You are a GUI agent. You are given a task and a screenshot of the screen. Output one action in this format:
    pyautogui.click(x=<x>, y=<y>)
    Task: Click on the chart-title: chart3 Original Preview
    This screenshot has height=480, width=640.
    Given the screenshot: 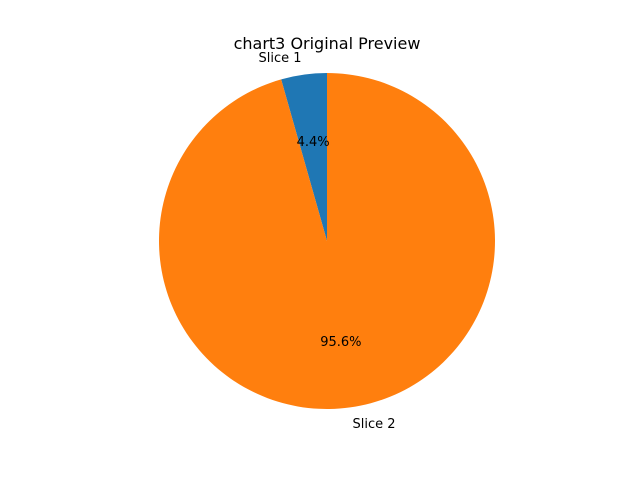 What is the action you would take?
    pyautogui.click(x=327, y=43)
    